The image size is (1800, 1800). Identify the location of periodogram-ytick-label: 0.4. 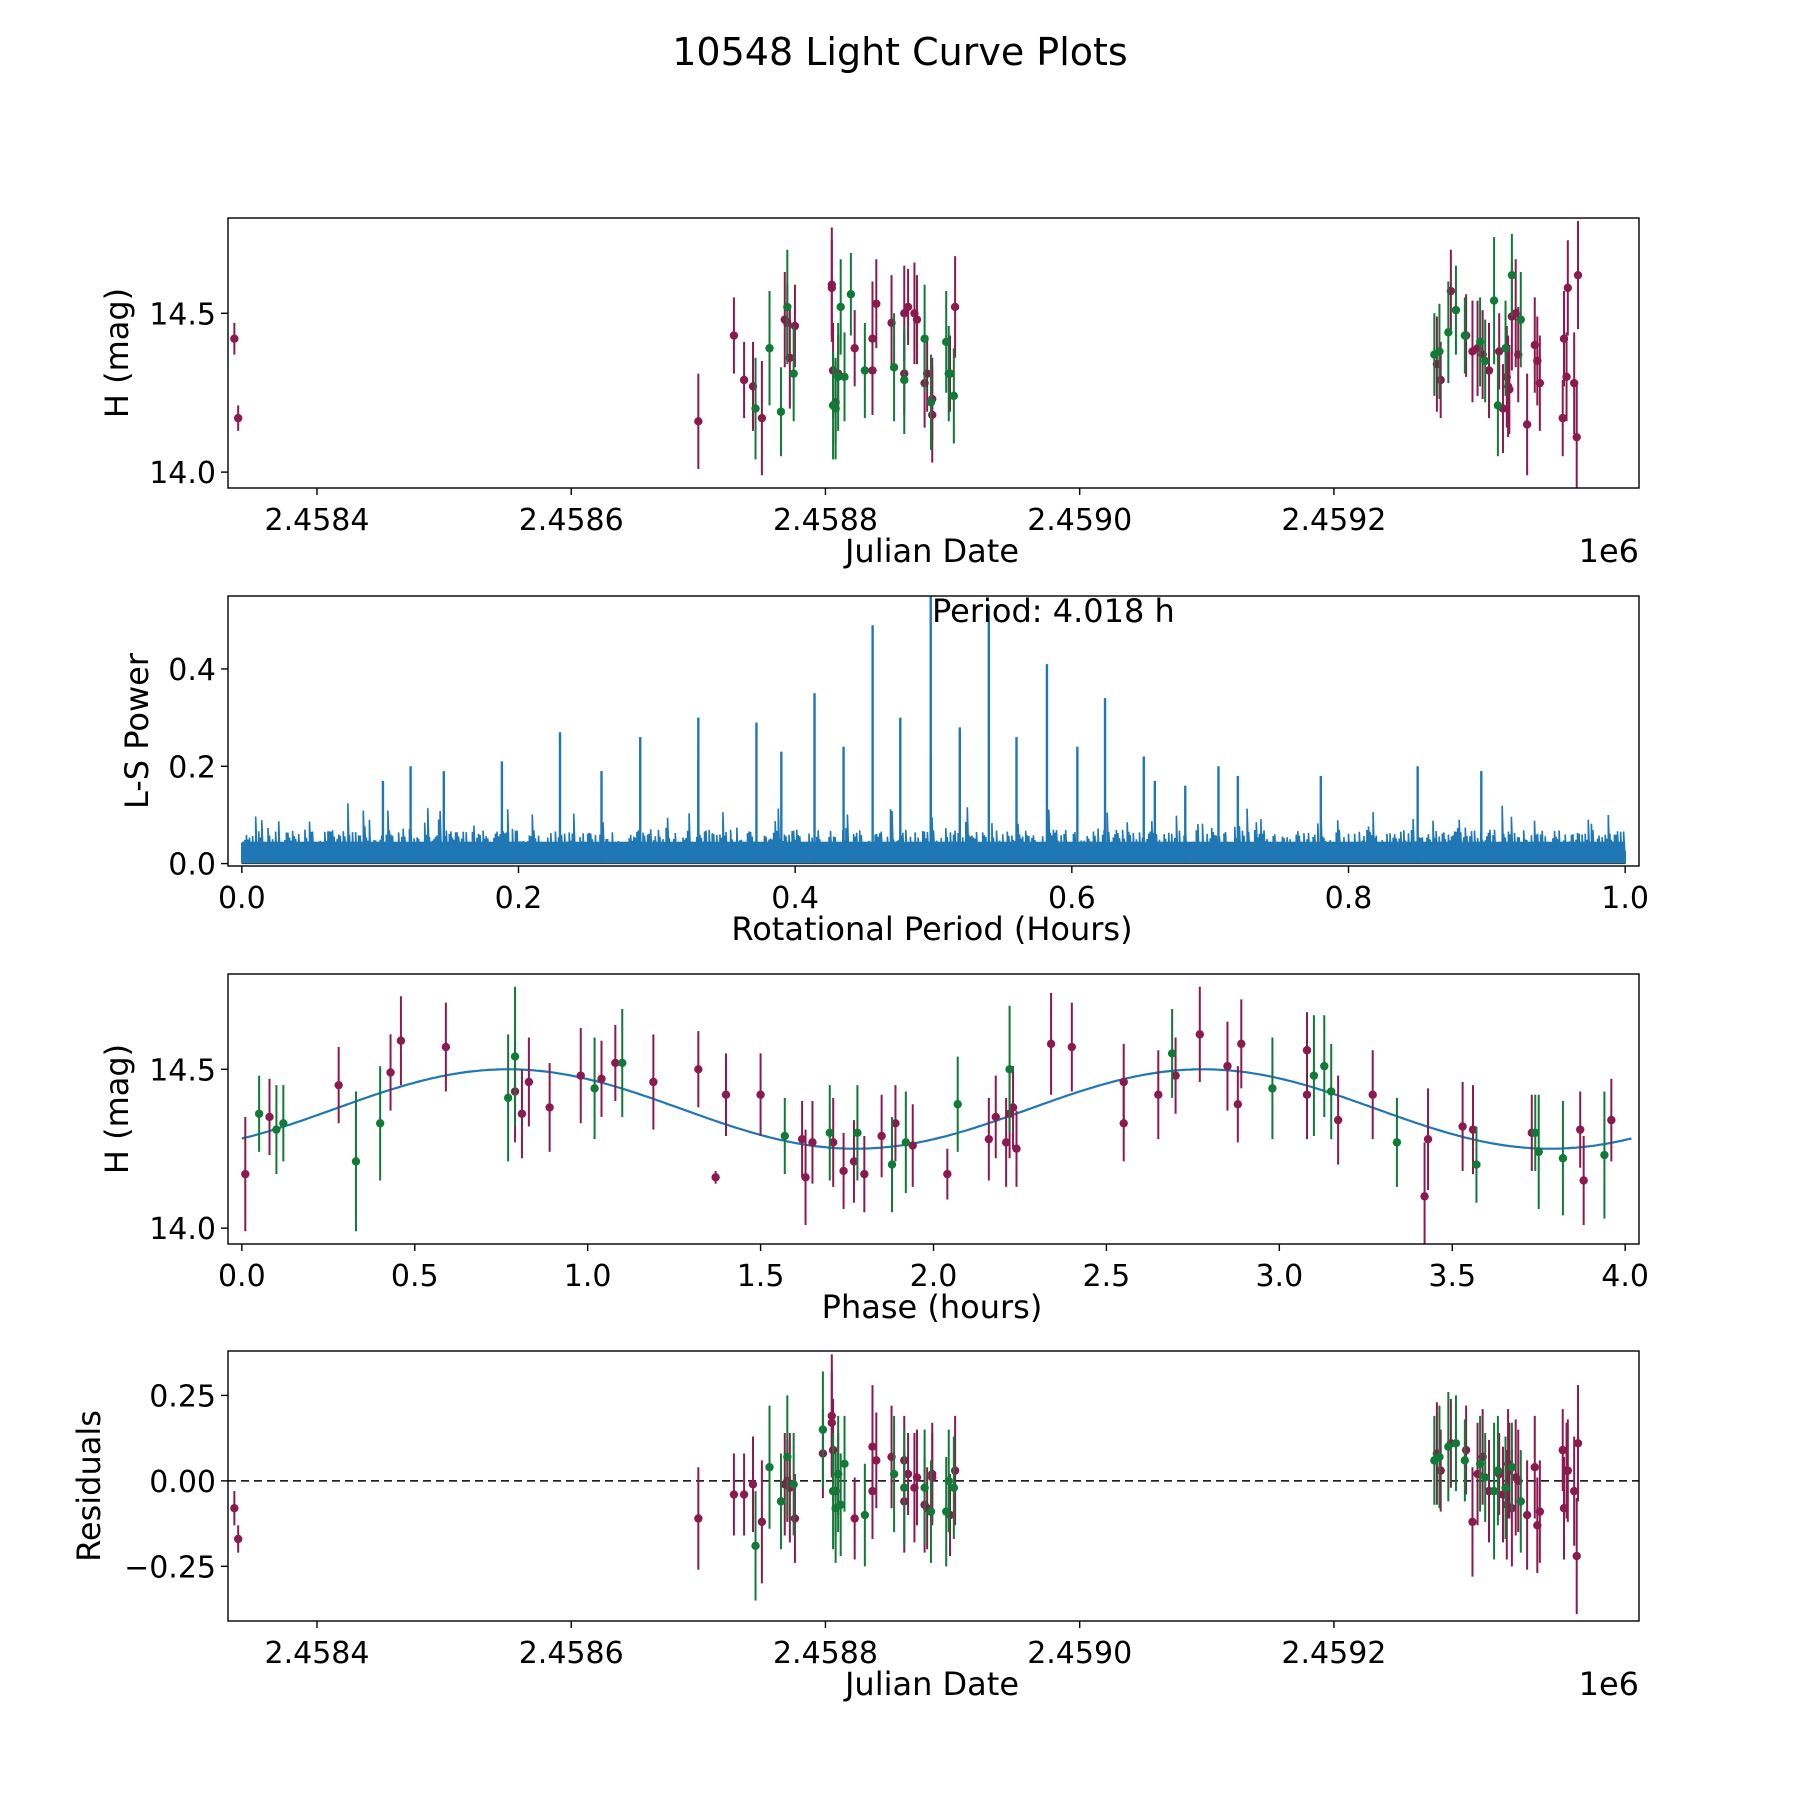
(192, 670).